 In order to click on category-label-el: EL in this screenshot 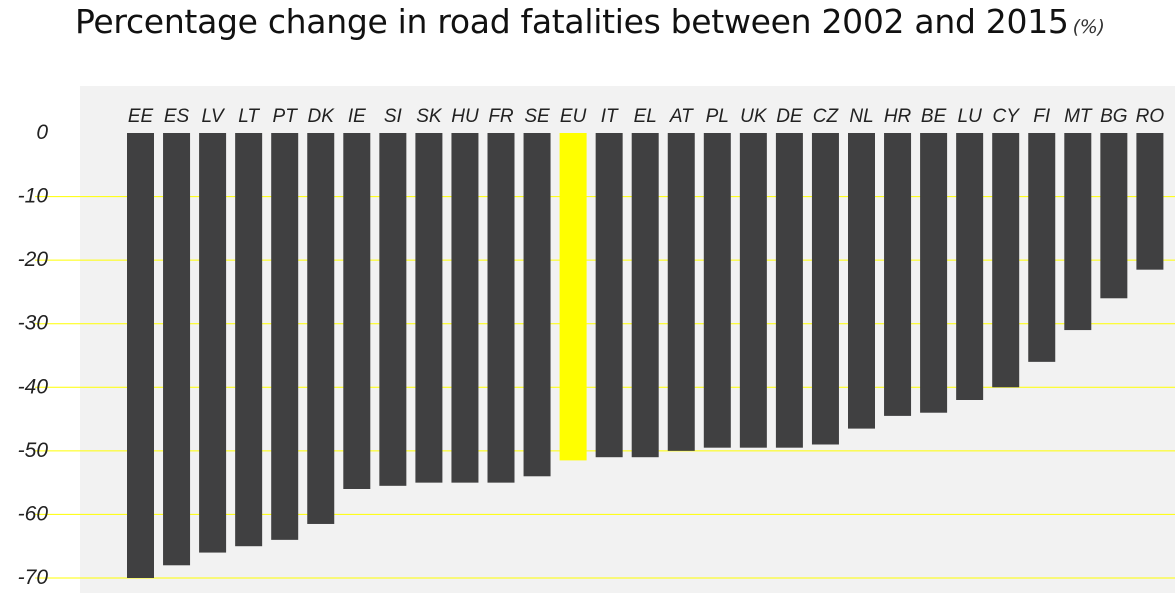, I will do `click(645, 116)`.